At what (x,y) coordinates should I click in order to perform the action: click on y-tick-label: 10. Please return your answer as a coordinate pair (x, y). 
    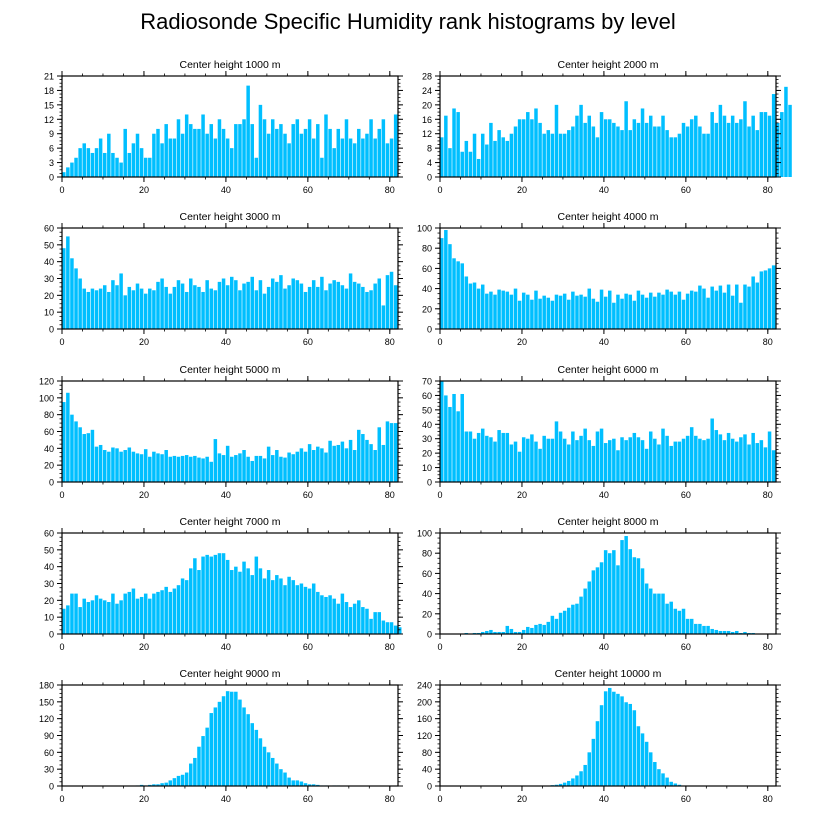
    Looking at the image, I should click on (427, 468).